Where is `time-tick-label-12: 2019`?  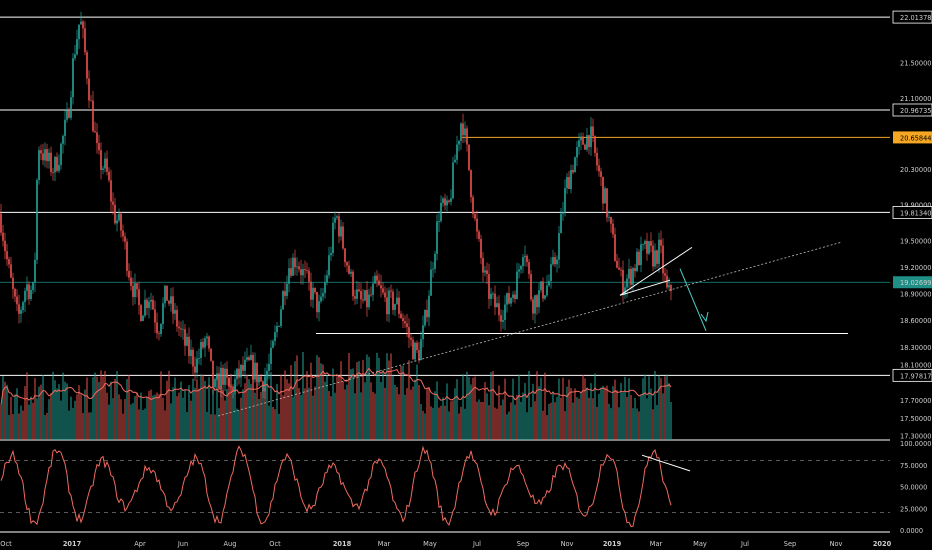 time-tick-label-12: 2019 is located at coordinates (612, 544).